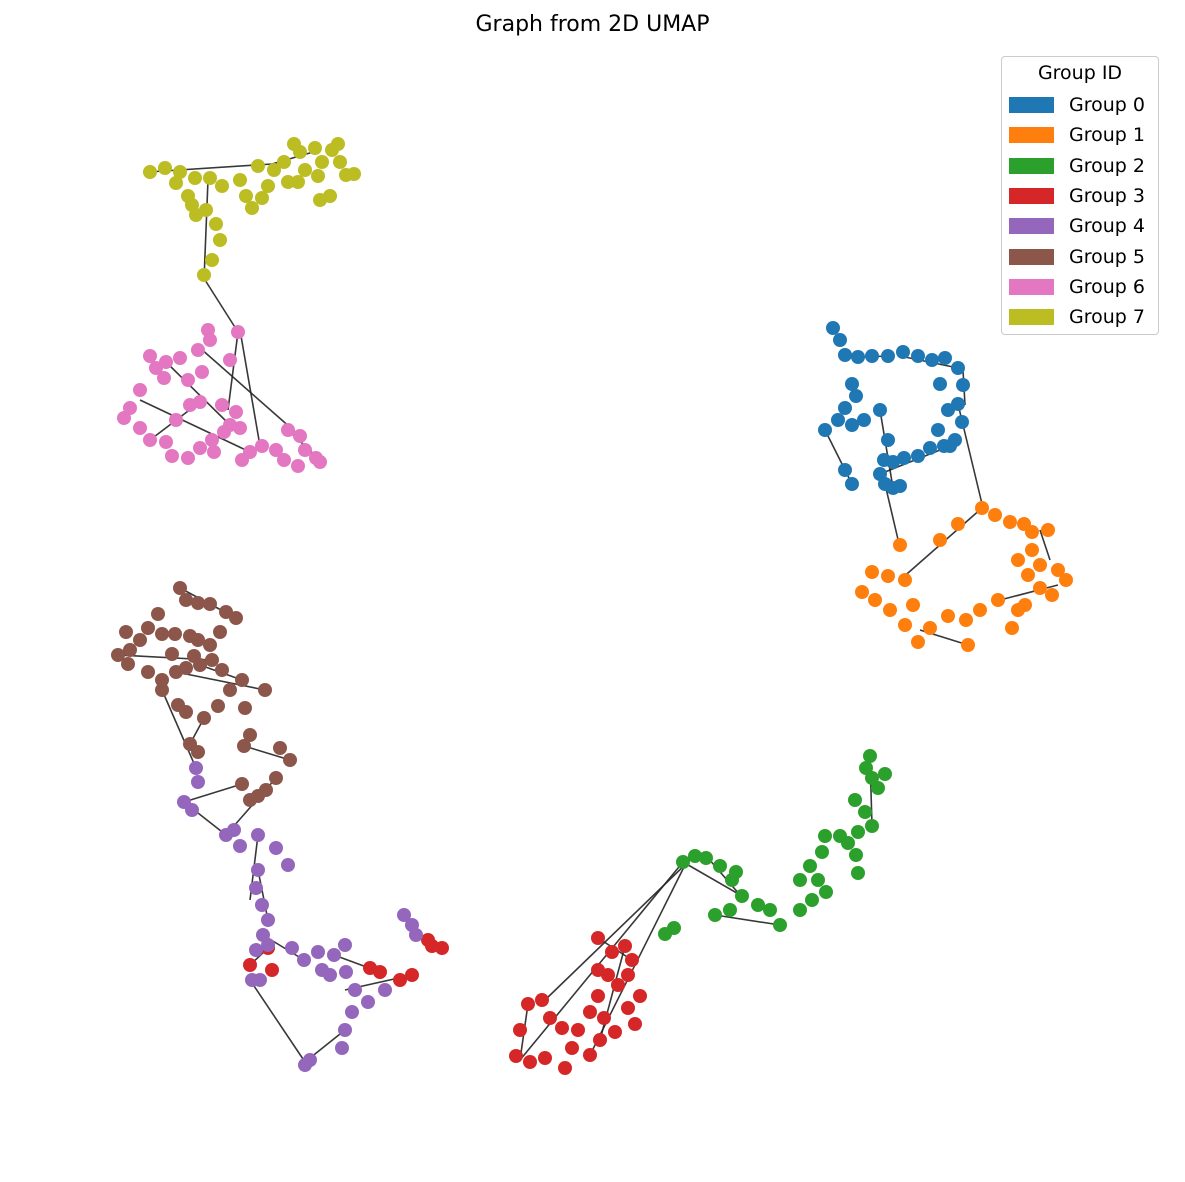  I want to click on legend-label: Group 6, so click(1107, 286).